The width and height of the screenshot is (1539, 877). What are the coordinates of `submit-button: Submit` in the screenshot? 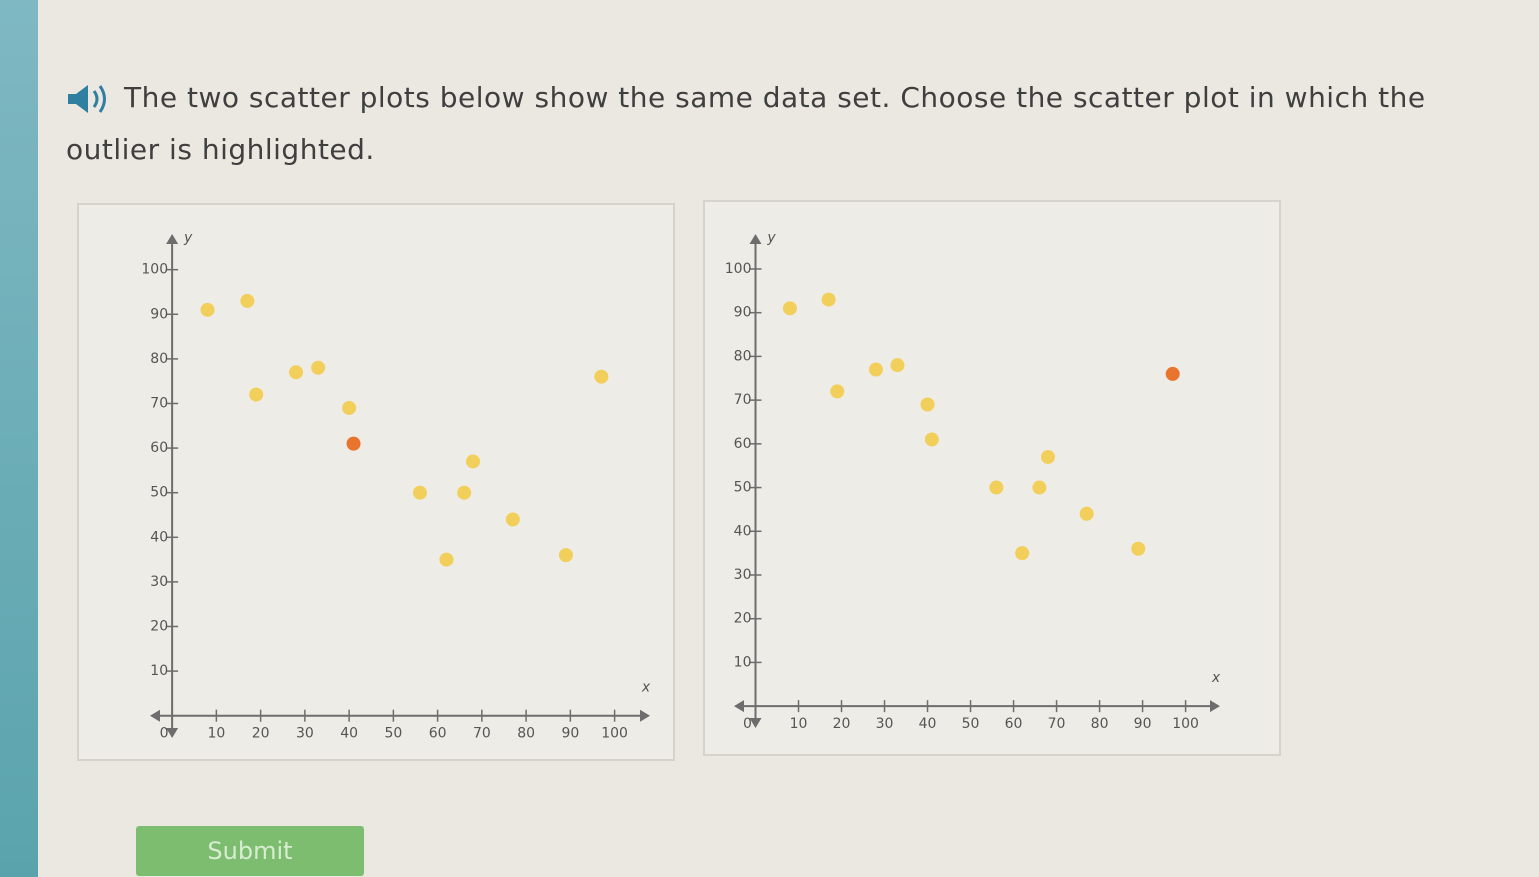 It's located at (250, 851).